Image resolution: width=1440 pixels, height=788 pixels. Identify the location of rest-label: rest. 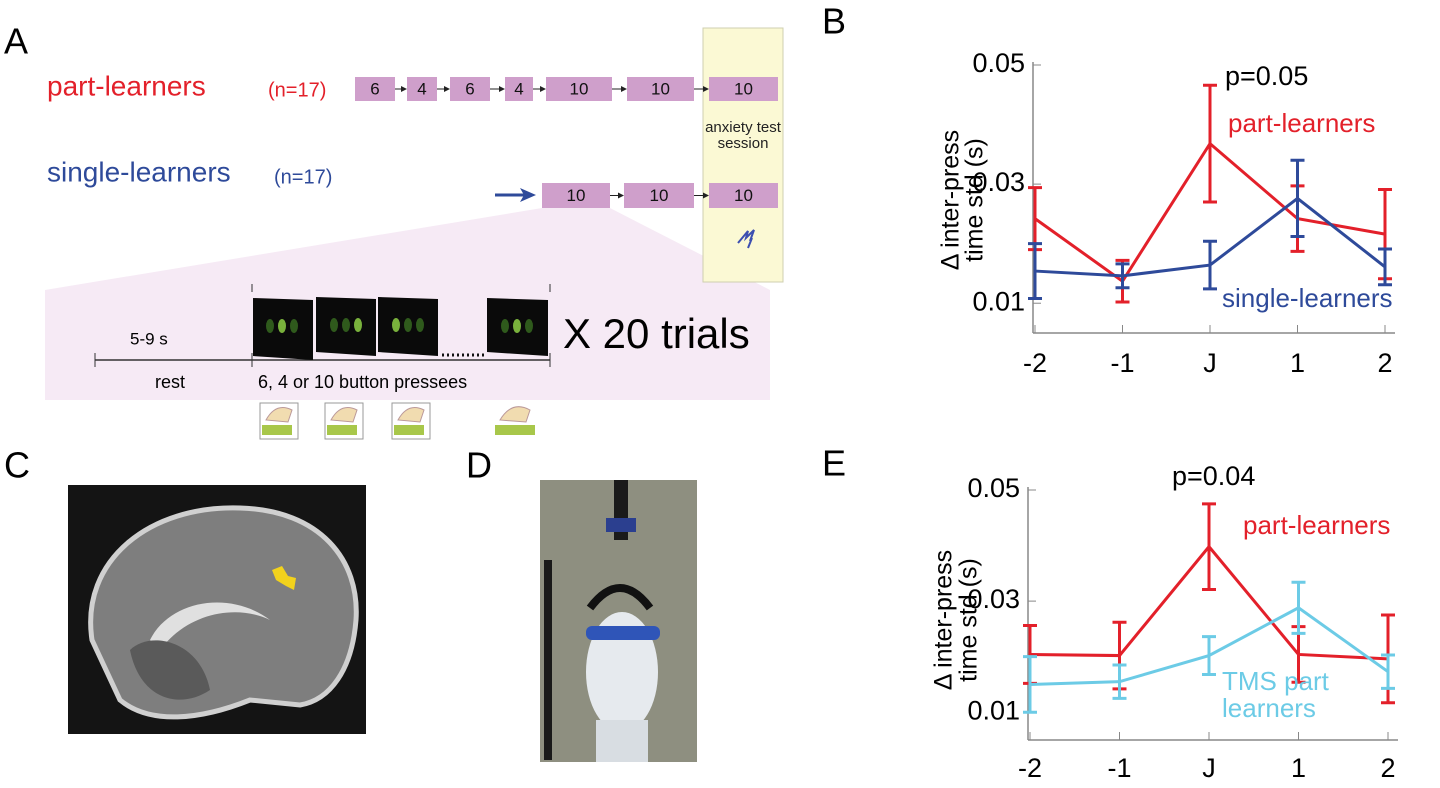
(170, 382).